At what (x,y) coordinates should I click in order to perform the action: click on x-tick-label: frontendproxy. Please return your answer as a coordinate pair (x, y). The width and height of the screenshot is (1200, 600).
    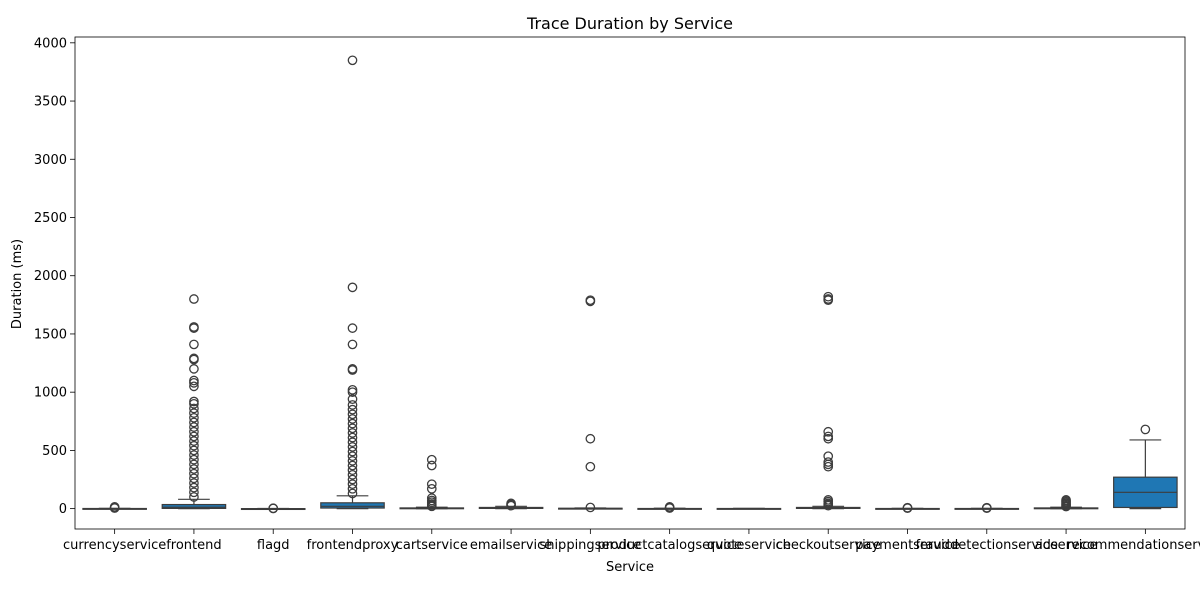
    Looking at the image, I should click on (353, 545).